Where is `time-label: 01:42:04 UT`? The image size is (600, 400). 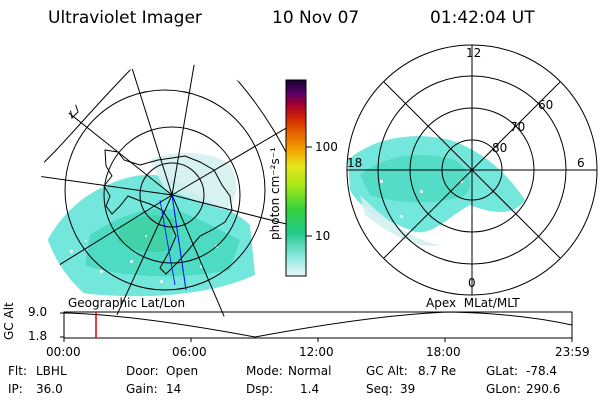
time-label: 01:42:04 UT is located at coordinates (482, 18).